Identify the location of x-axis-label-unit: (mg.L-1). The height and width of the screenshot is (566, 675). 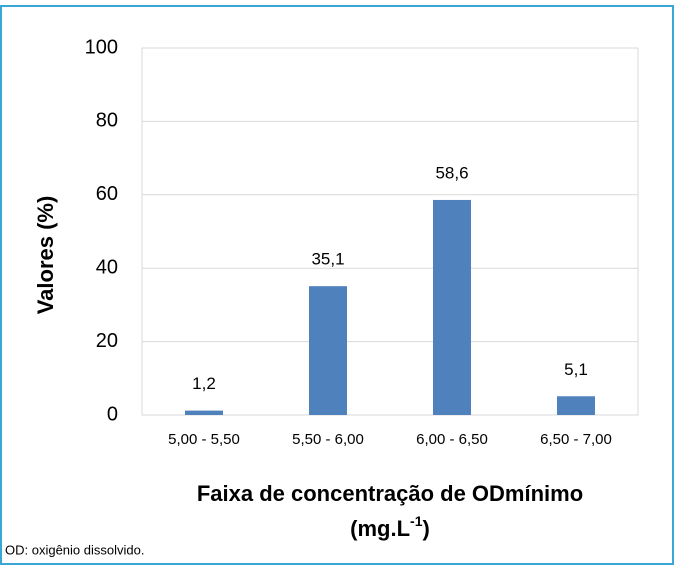
(390, 527).